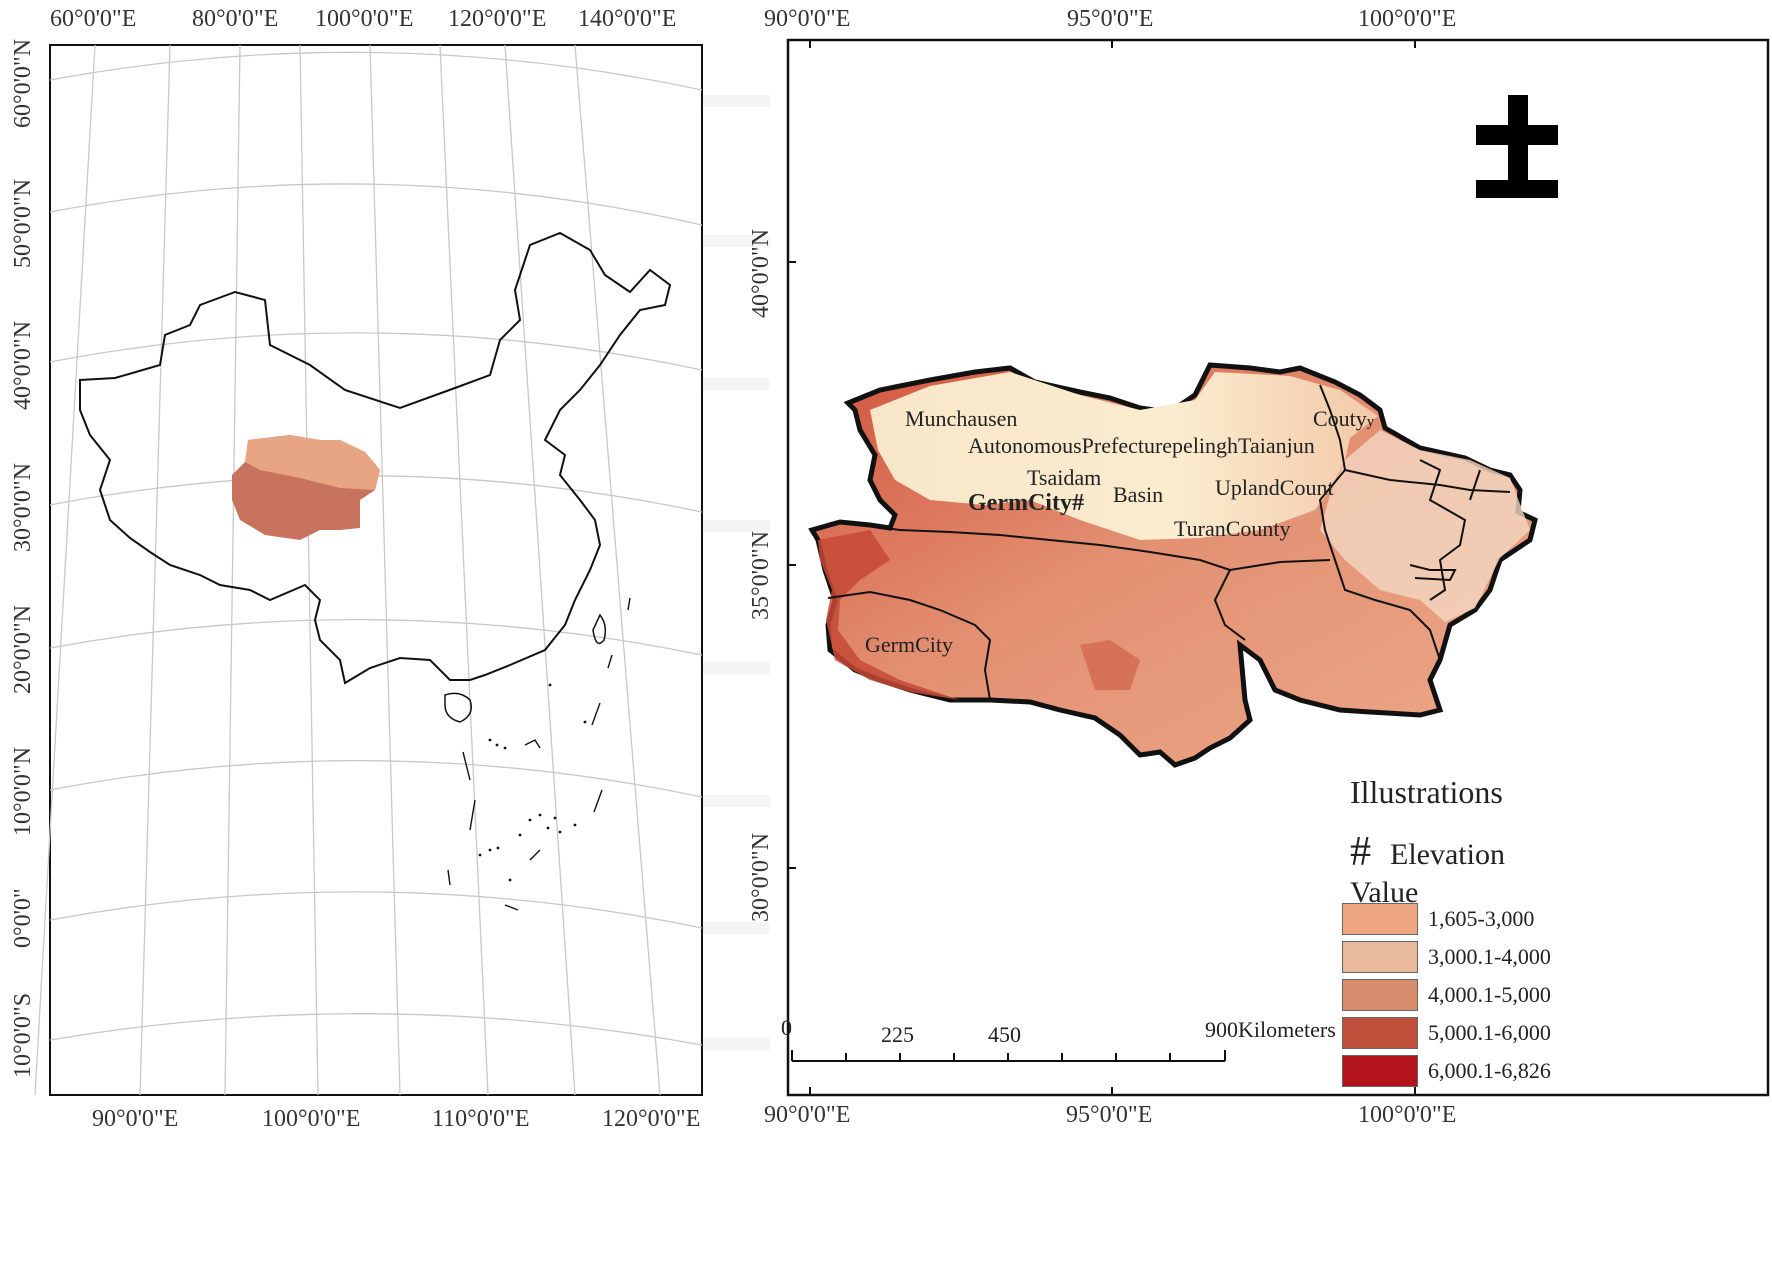 The height and width of the screenshot is (1277, 1772). I want to click on lon-label: 80°0'0"E, so click(235, 19).